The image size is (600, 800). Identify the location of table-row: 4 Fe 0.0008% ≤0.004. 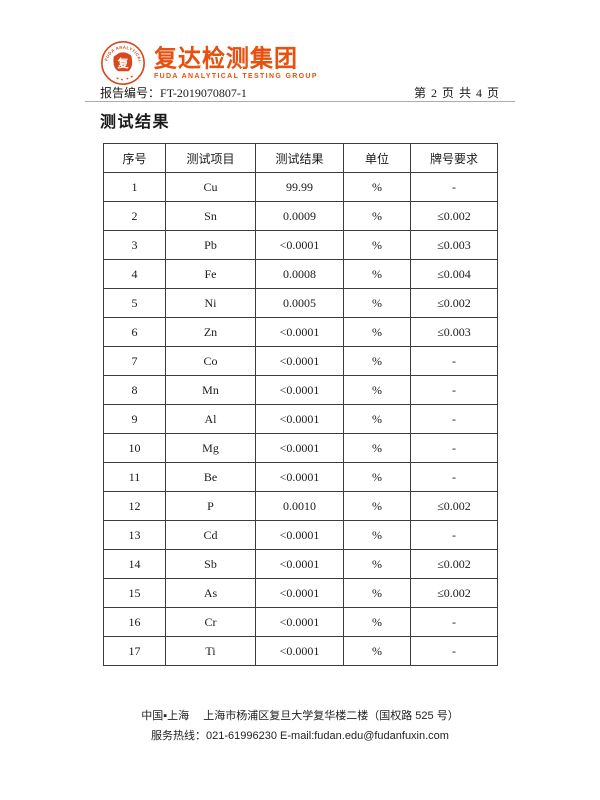
(300, 274).